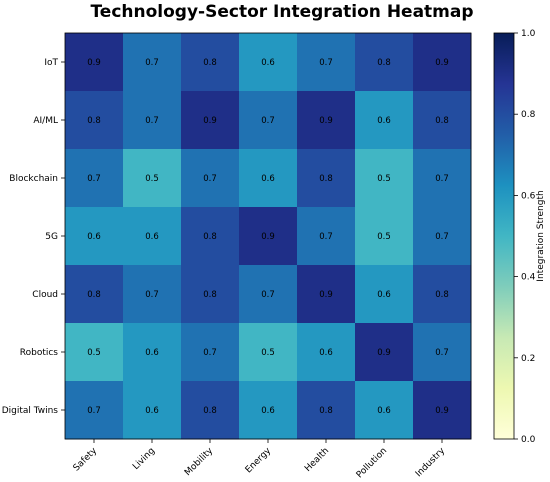  I want to click on colorbar-ticks: 0.0 0.2 0.4 0.6 0.8 1.0, so click(525, 237).